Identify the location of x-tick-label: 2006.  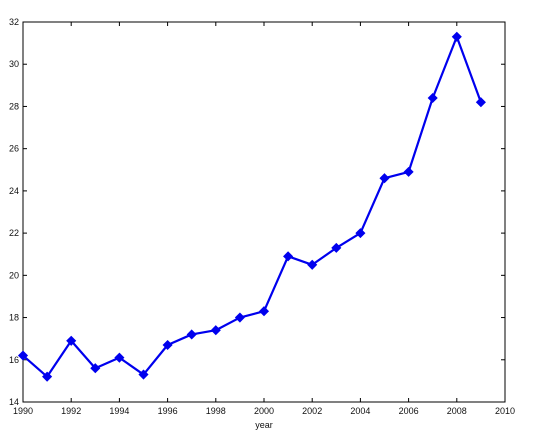
(409, 411).